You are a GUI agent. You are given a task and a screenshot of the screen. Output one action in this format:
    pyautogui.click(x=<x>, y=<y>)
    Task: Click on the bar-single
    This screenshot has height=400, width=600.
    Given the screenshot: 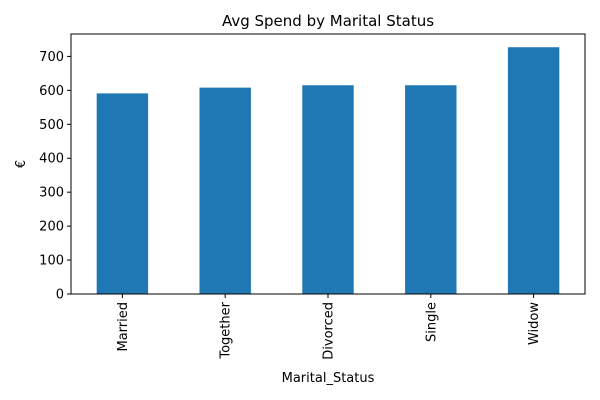 What is the action you would take?
    pyautogui.click(x=431, y=189)
    